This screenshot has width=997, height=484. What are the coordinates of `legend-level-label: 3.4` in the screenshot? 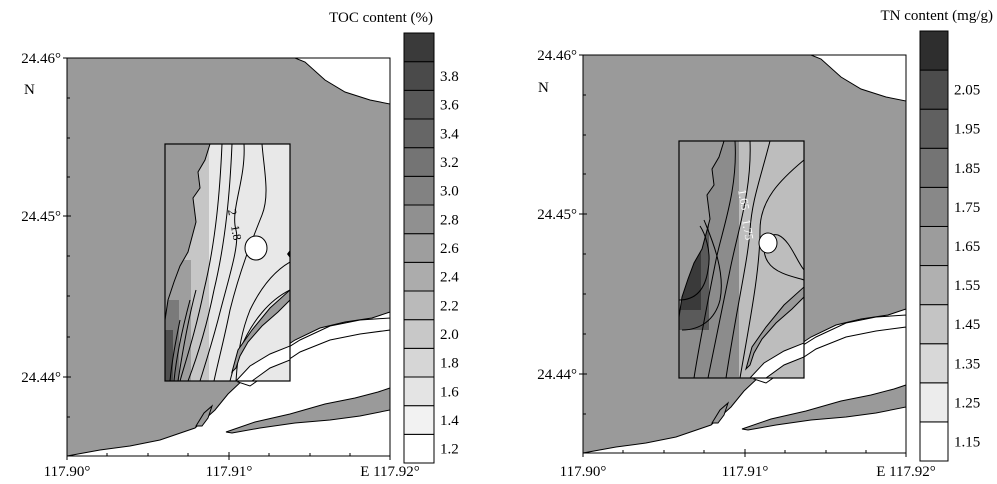 It's located at (449, 134).